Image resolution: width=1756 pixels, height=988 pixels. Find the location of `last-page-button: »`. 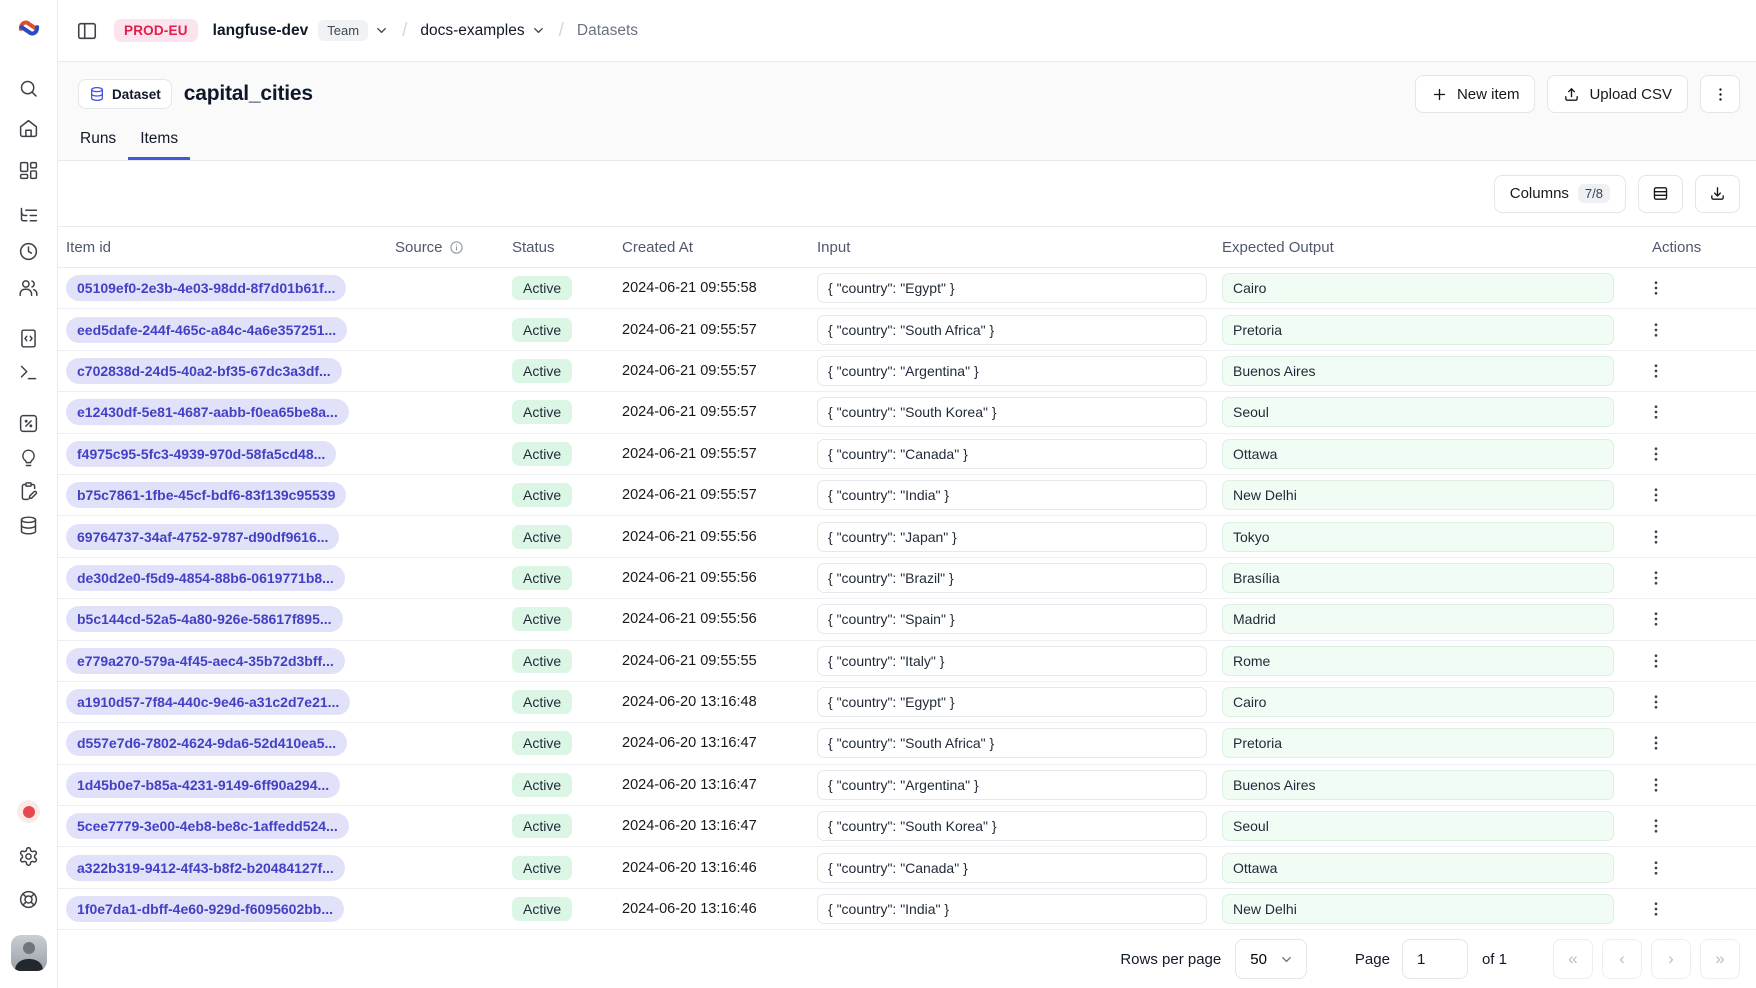

last-page-button: » is located at coordinates (1720, 959).